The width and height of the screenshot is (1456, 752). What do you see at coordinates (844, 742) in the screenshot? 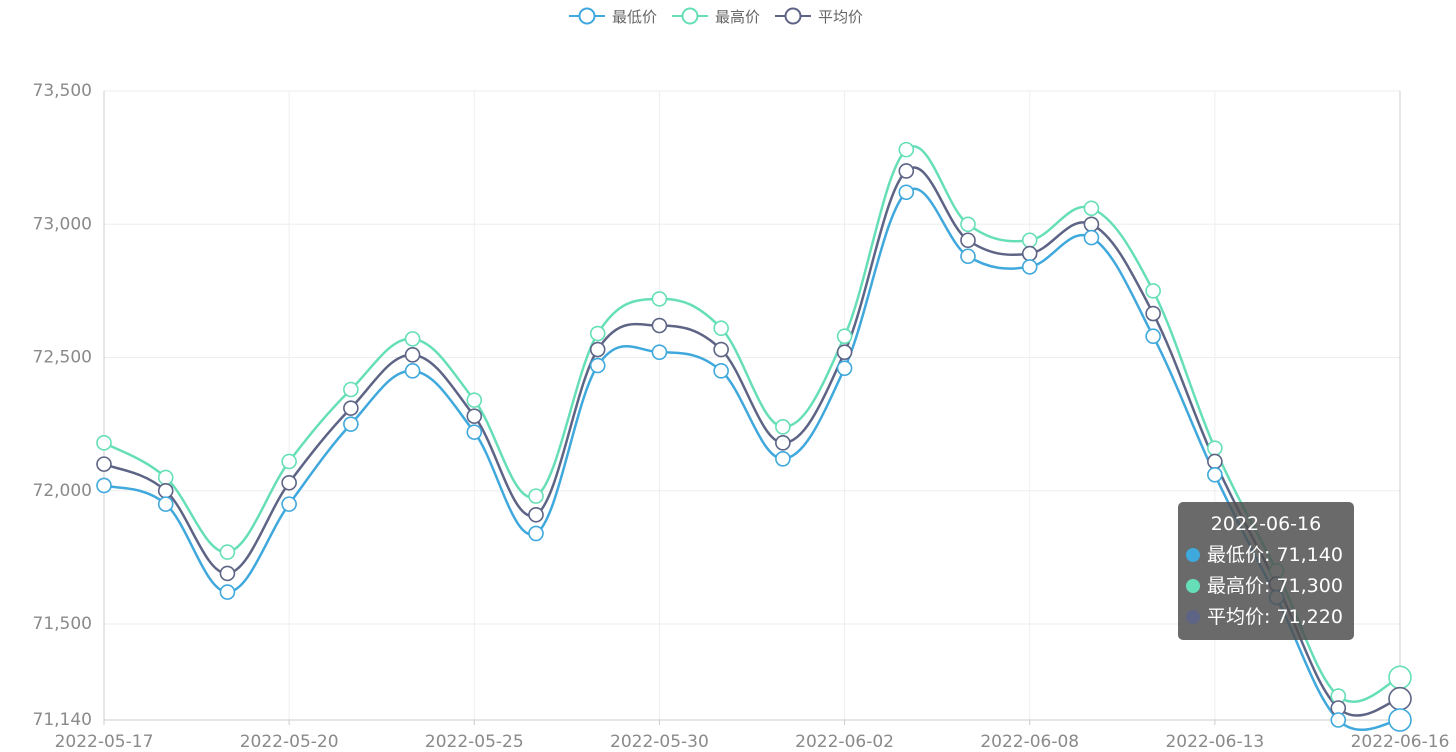
I see `x-tick-label: 2022-06-02` at bounding box center [844, 742].